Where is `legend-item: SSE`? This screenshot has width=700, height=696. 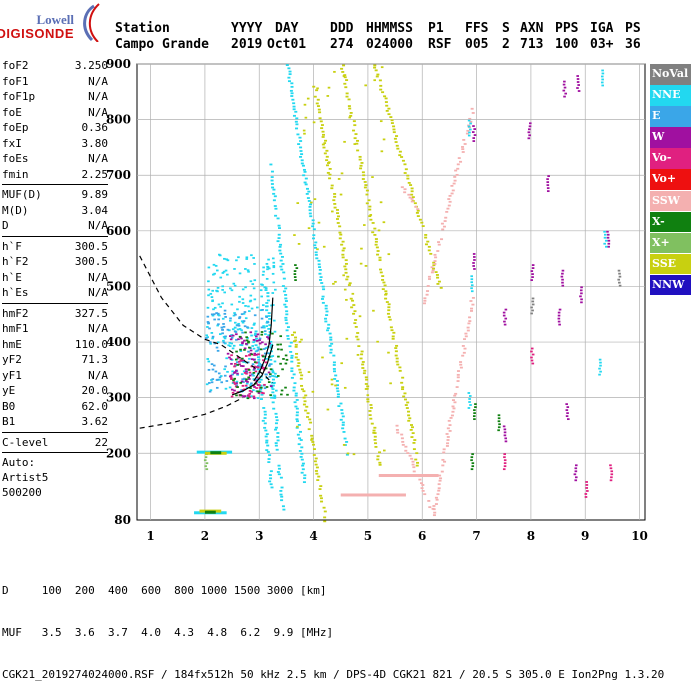 legend-item: SSE is located at coordinates (670, 264).